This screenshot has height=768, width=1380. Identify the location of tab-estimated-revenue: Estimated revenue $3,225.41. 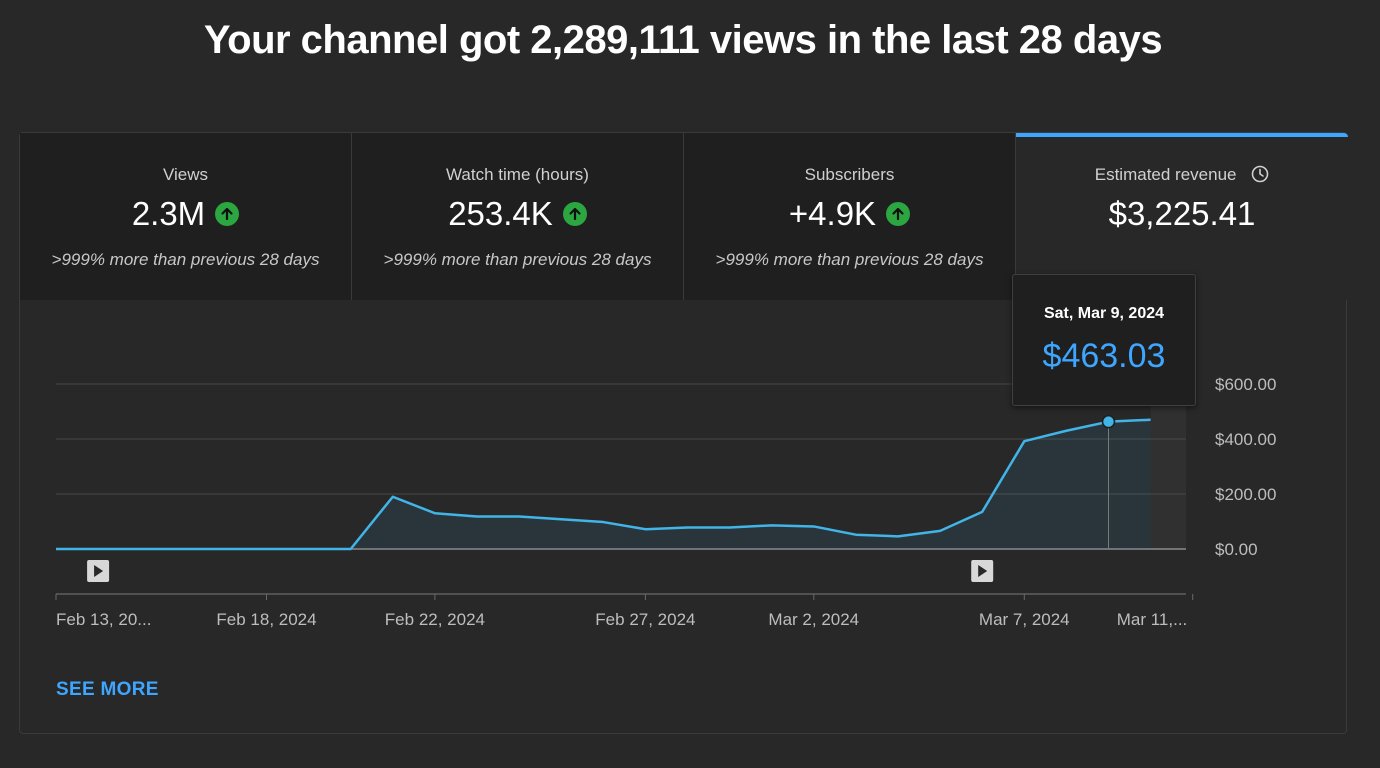
(1182, 216).